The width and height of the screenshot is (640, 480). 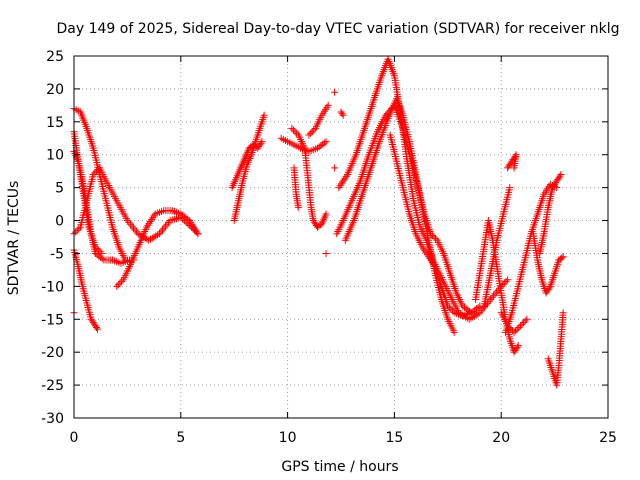 What do you see at coordinates (339, 467) in the screenshot?
I see `x-axis-label: GPS time / hours` at bounding box center [339, 467].